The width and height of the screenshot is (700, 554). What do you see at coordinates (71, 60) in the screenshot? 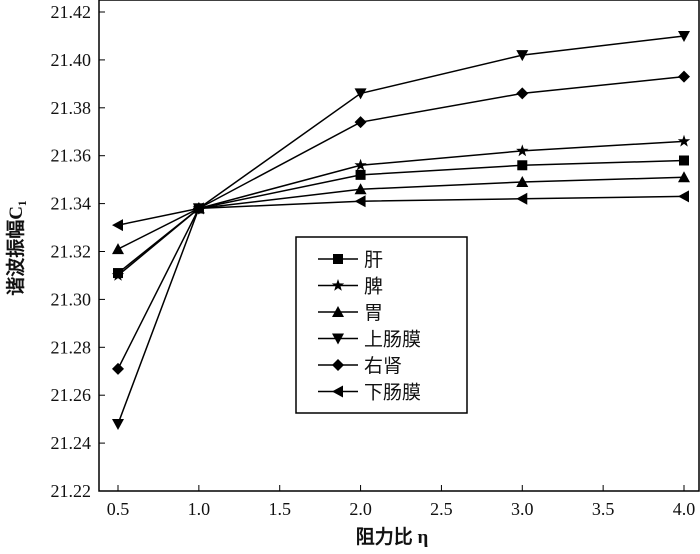
I see `y-tick-label: 21.40` at bounding box center [71, 60].